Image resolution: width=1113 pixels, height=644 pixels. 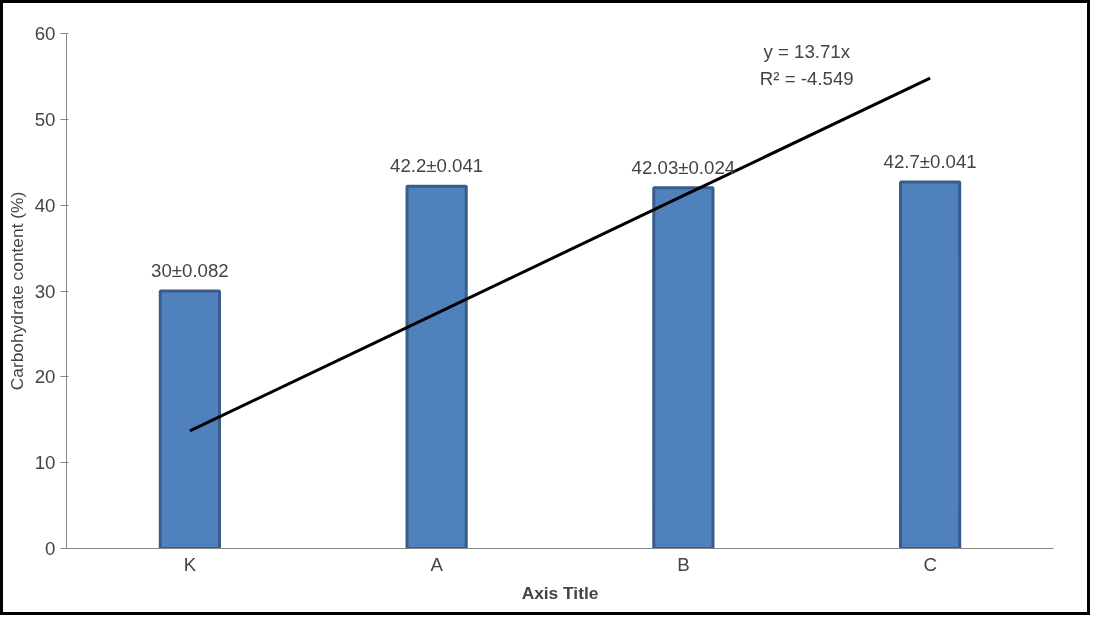 I want to click on x-axis-title: Axis Title, so click(x=560, y=592).